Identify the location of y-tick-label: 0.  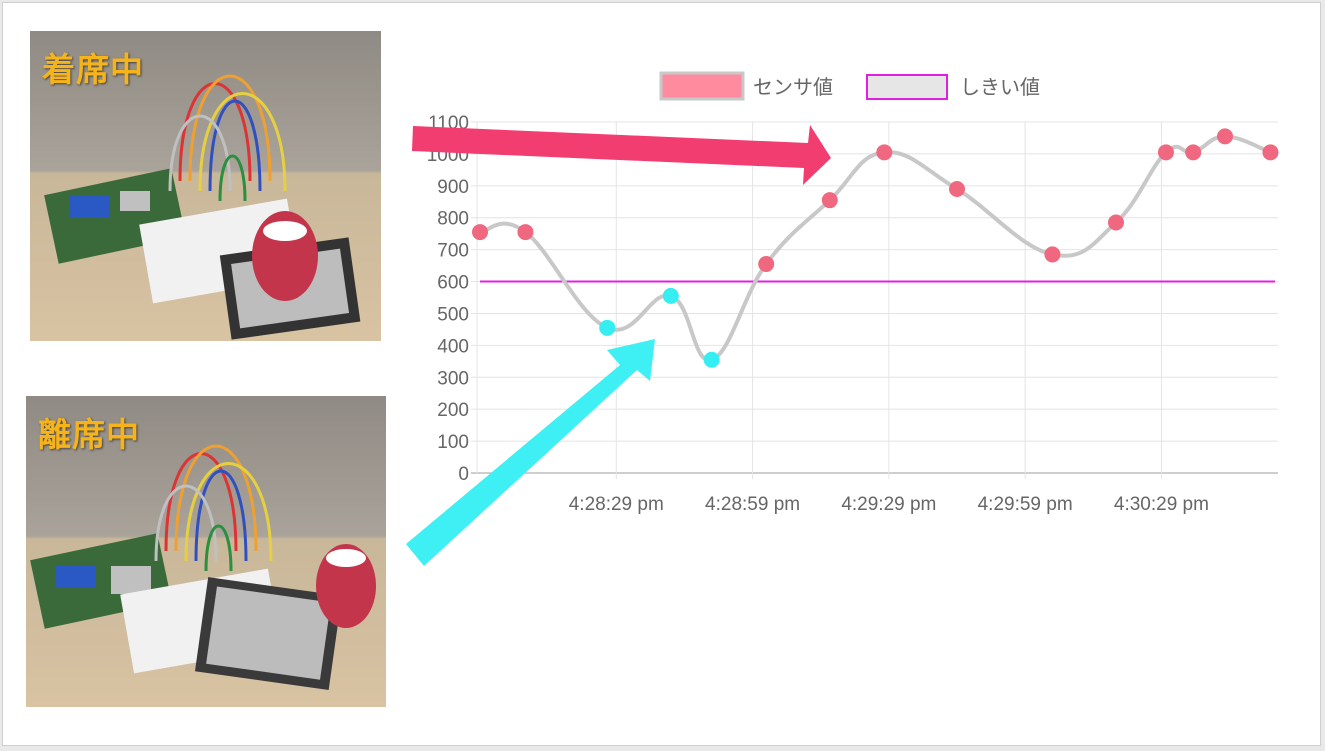
(463, 474).